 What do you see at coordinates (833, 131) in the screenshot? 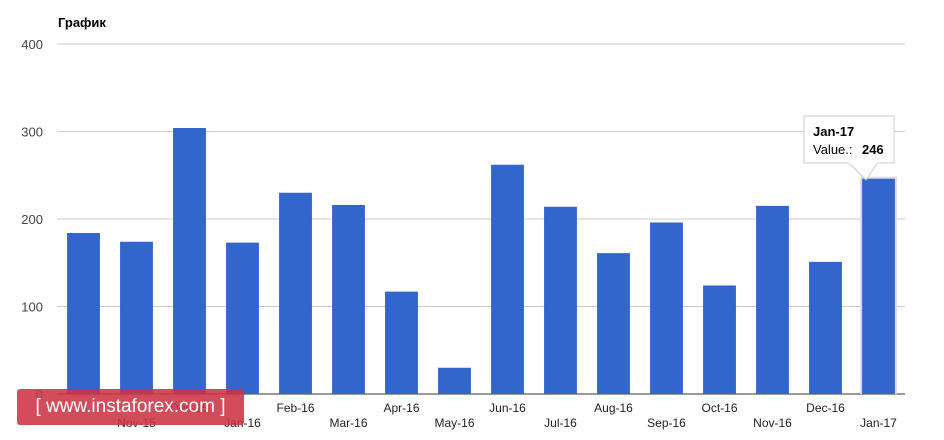
I see `tooltip-title: Jan-17` at bounding box center [833, 131].